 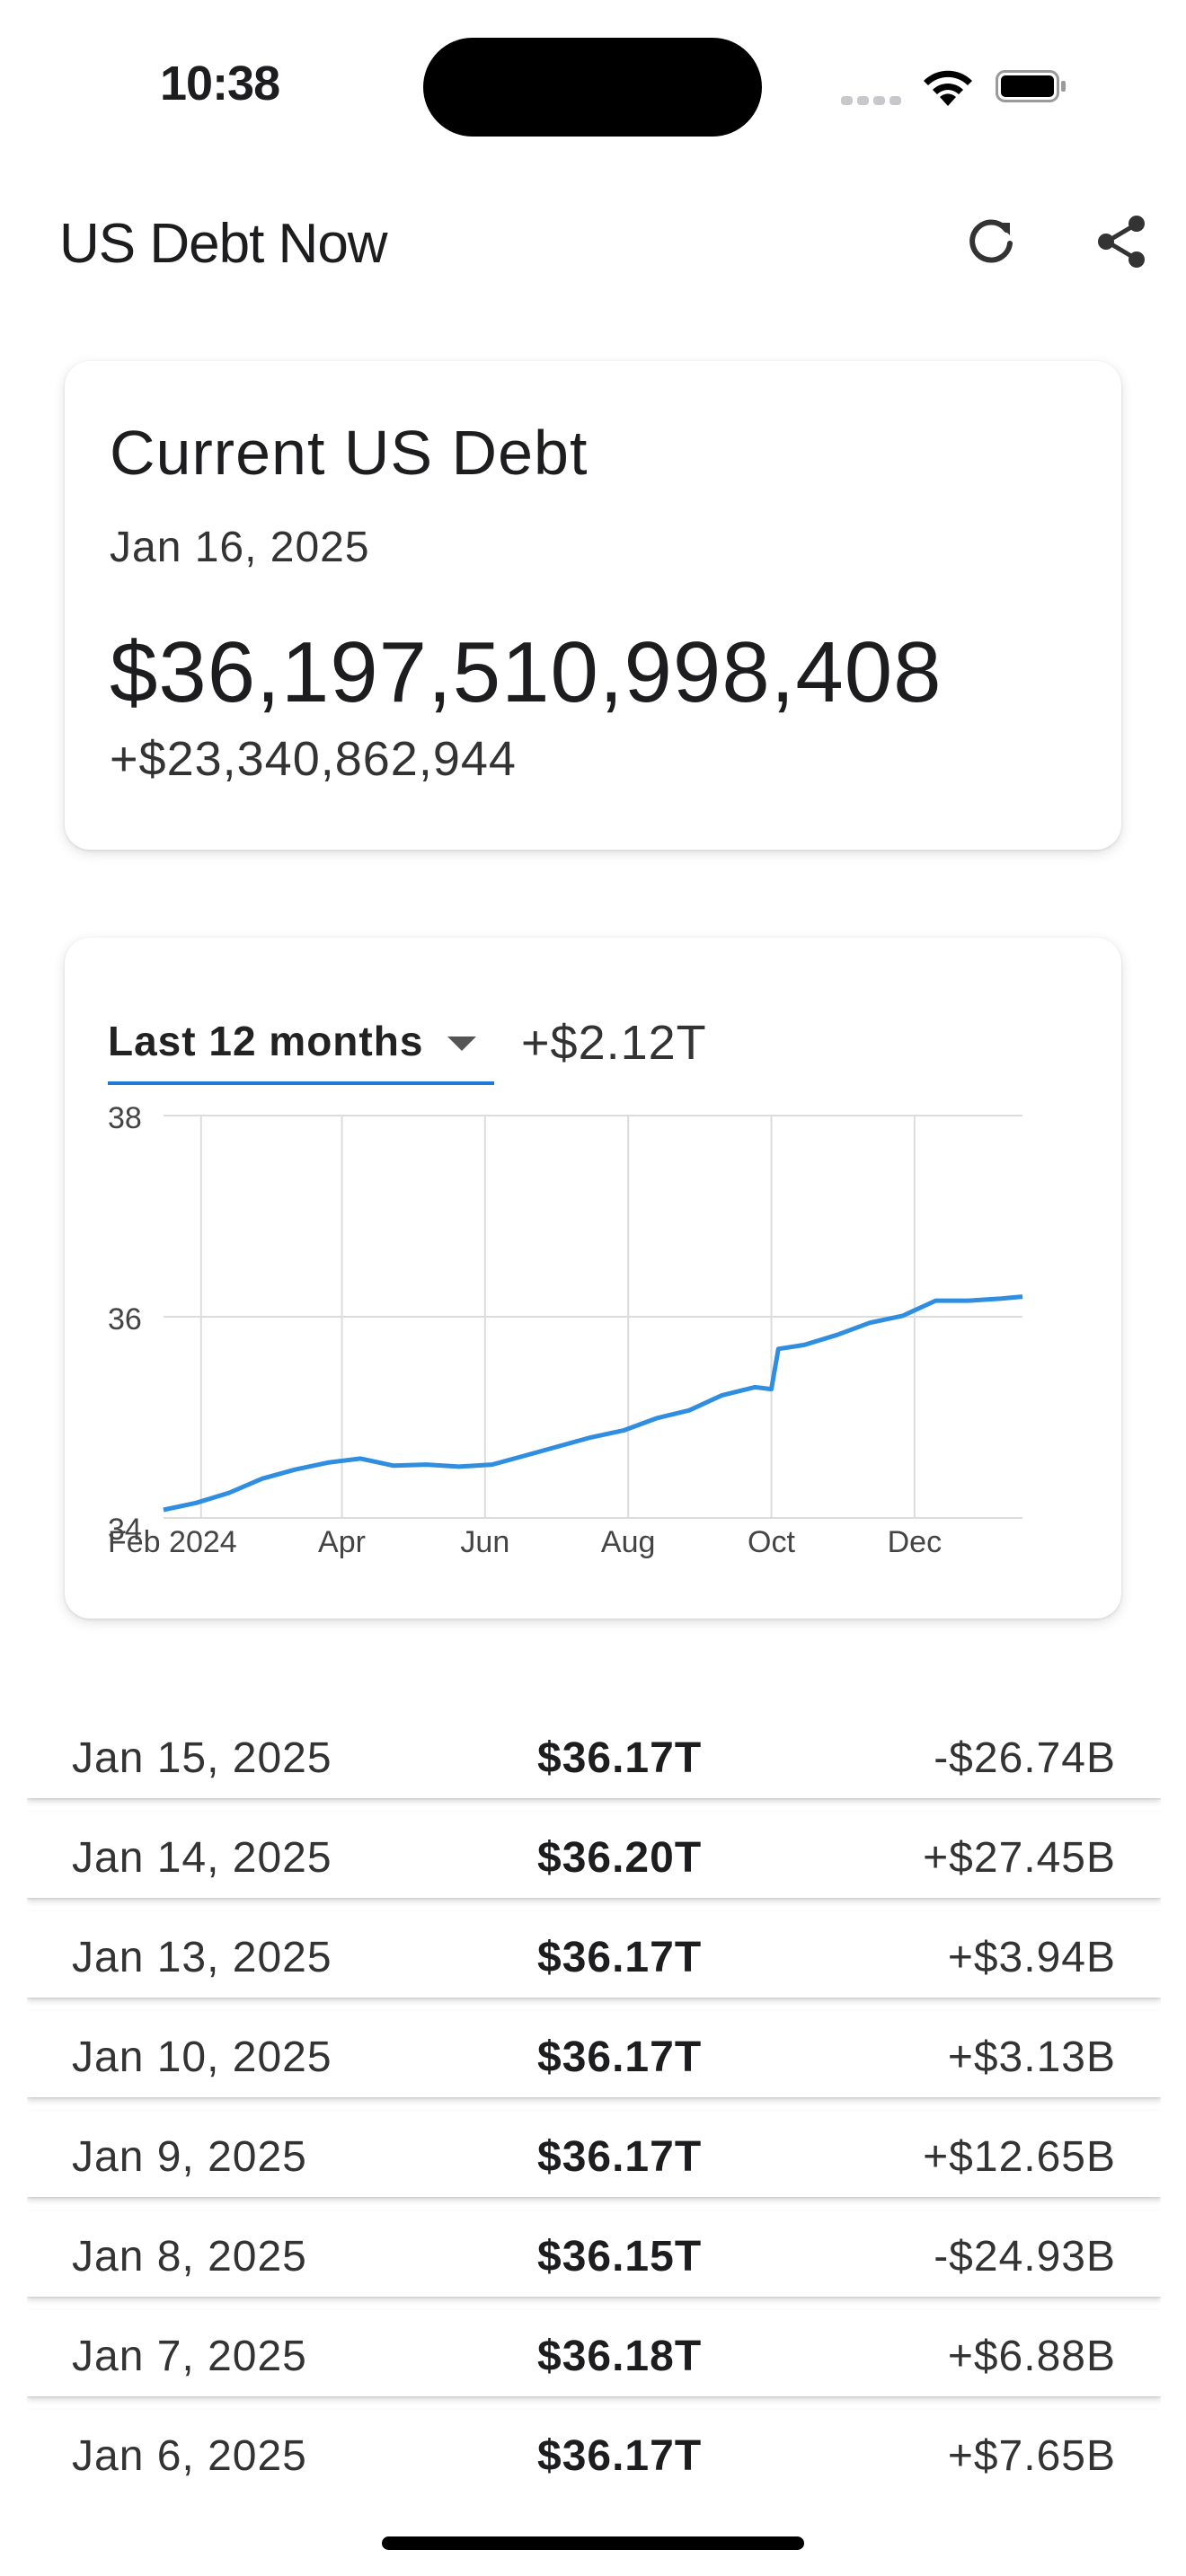 What do you see at coordinates (202, 1758) in the screenshot?
I see `history-date: Jan 15, 2025` at bounding box center [202, 1758].